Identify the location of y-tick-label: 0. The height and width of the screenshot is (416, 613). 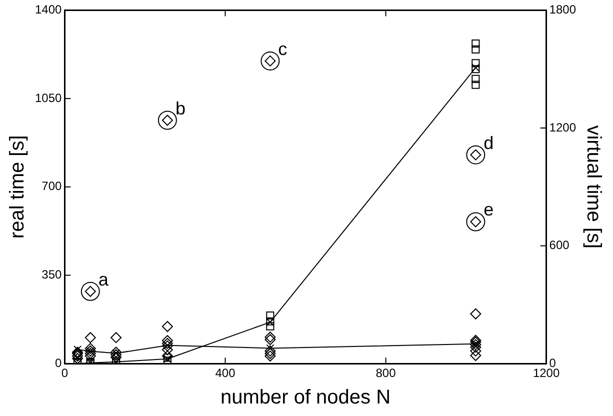
(58, 363).